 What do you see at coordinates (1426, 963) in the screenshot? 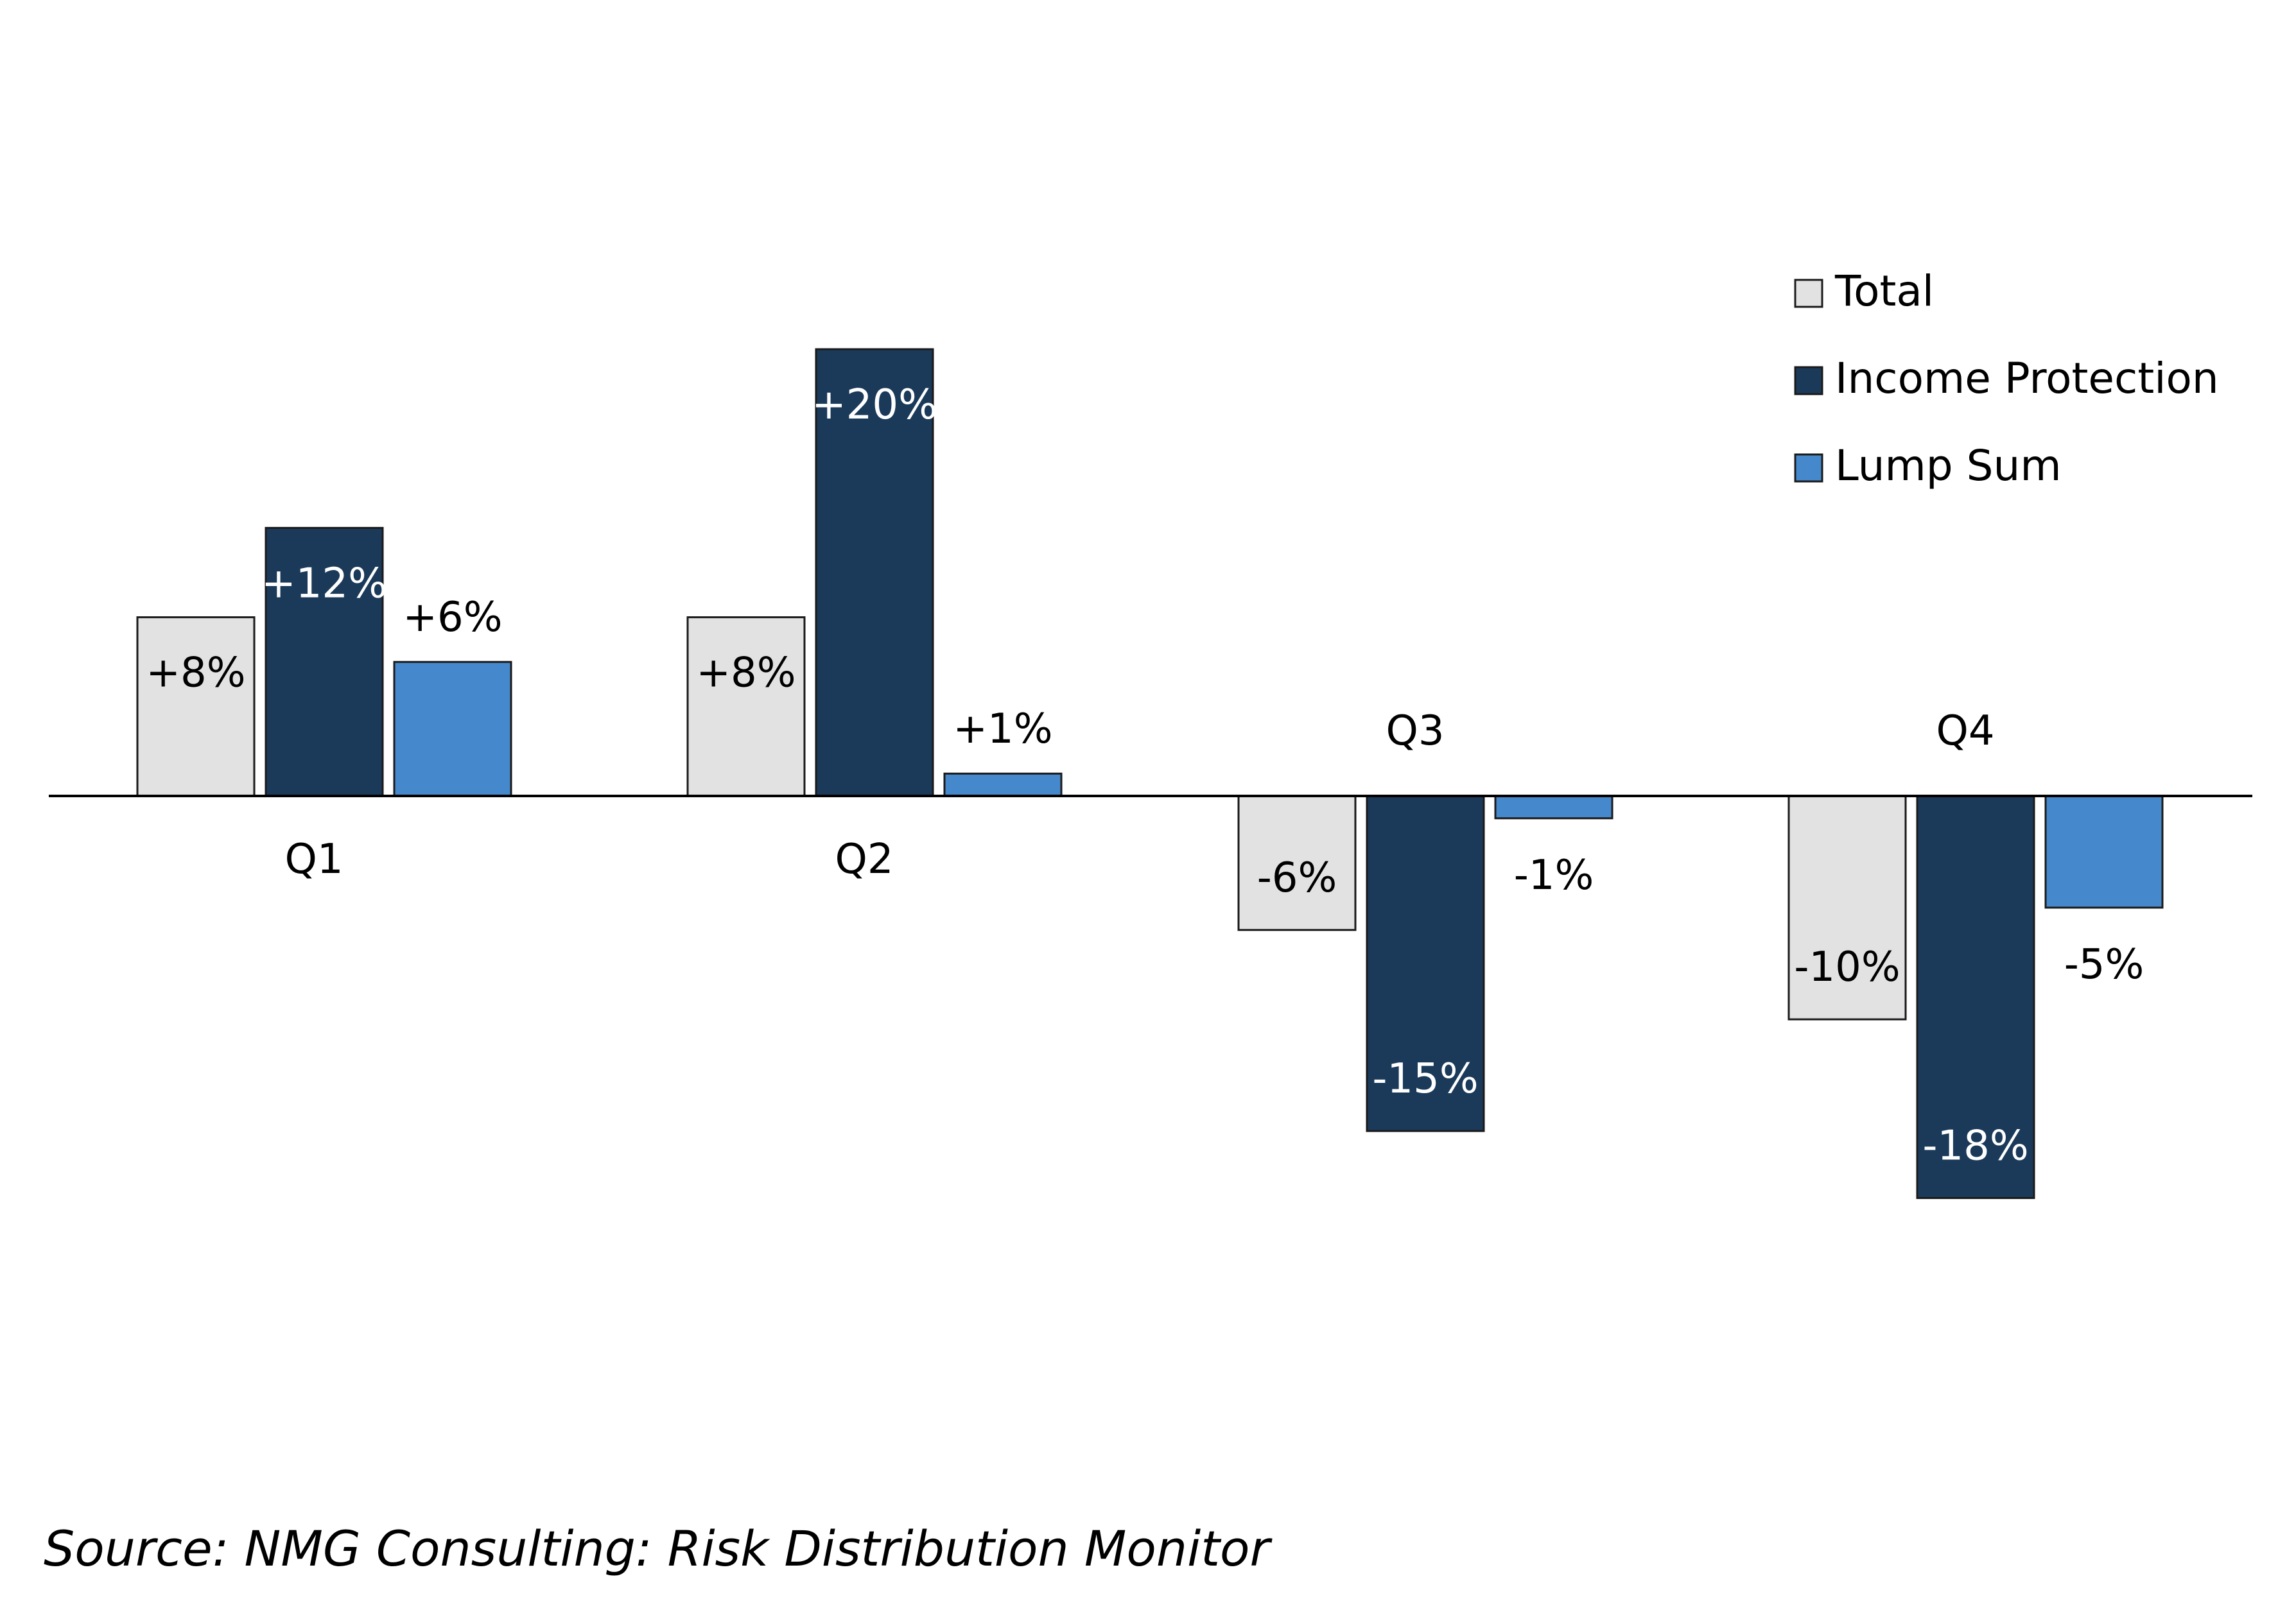
I see `bar-q3-income-protection` at bounding box center [1426, 963].